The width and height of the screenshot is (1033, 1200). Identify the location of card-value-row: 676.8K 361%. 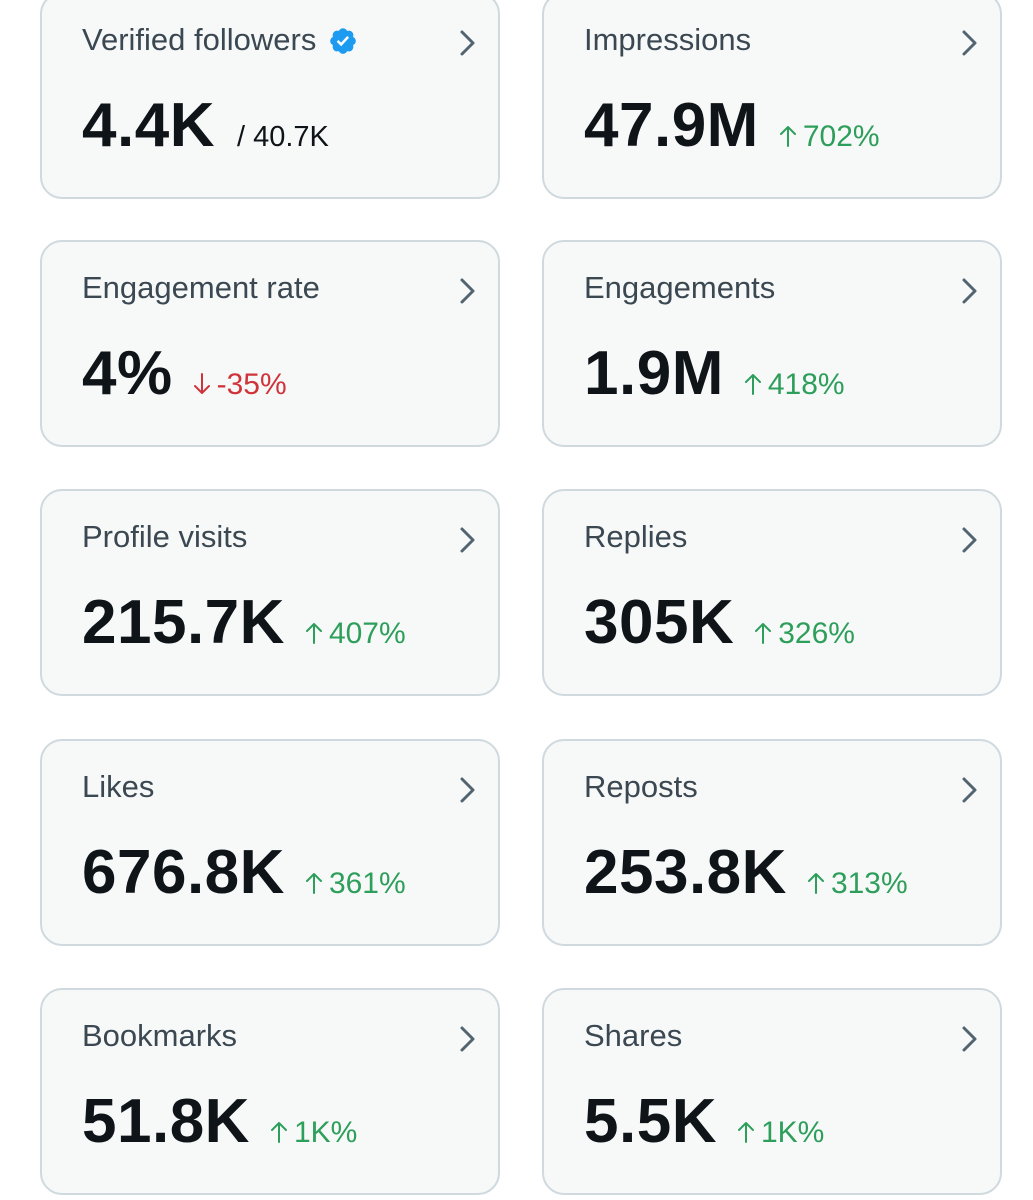
(244, 872).